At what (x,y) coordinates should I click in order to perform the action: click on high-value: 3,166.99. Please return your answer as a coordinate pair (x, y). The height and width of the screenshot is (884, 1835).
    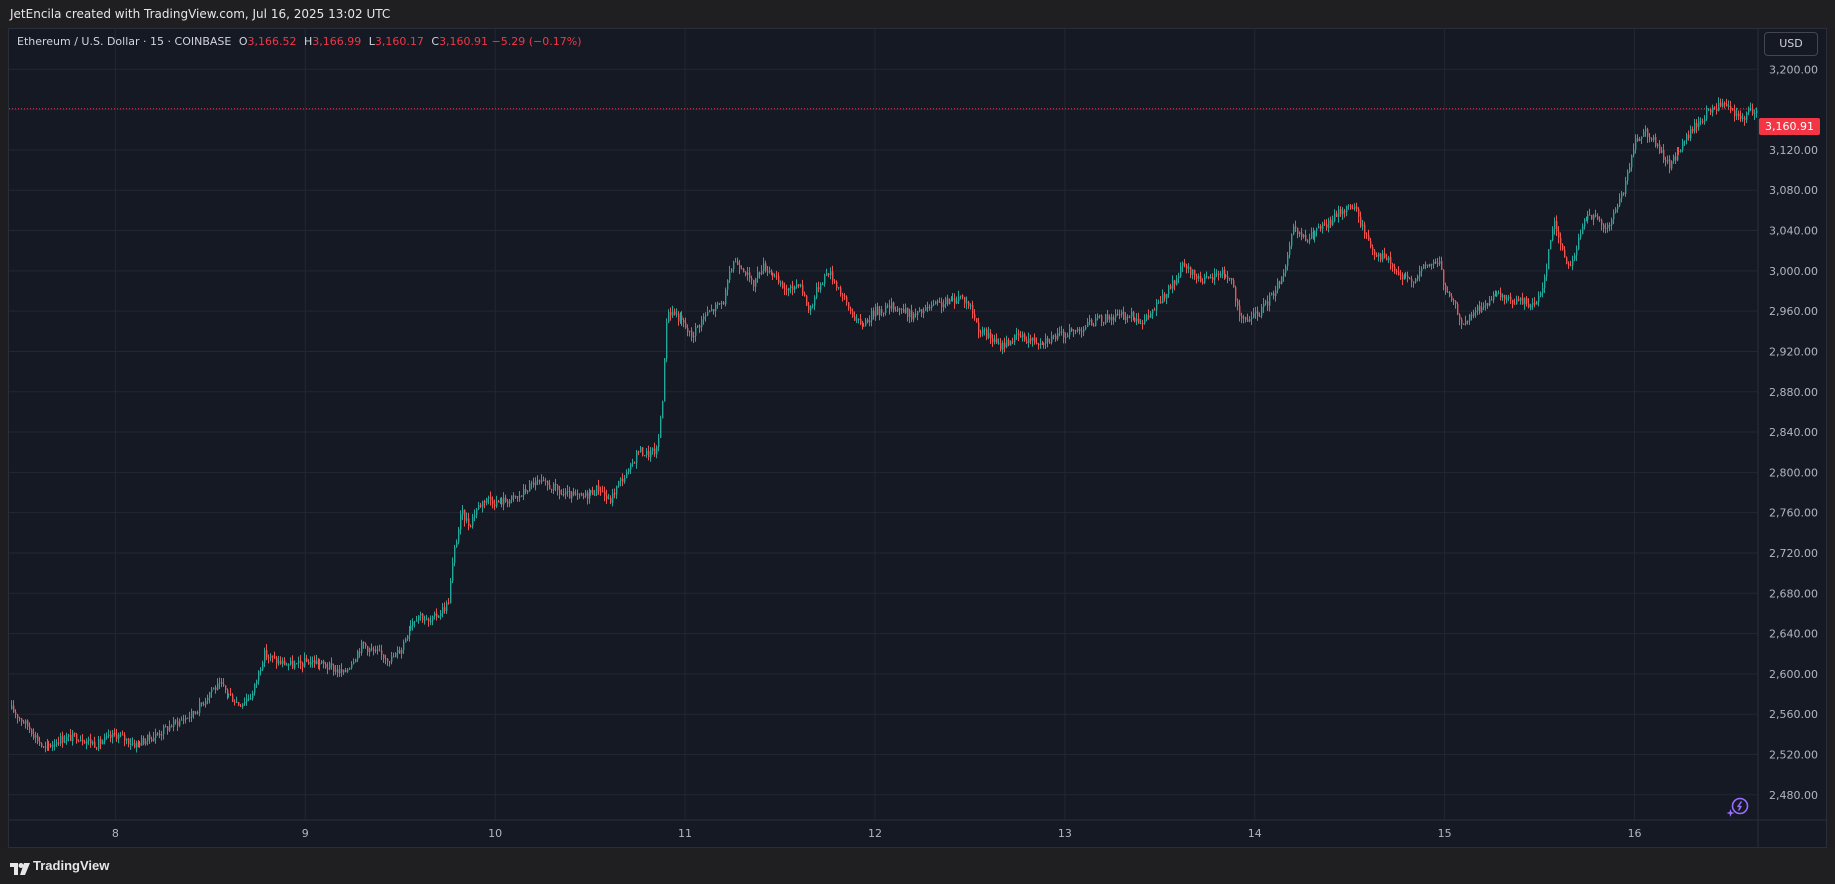
    Looking at the image, I should click on (337, 41).